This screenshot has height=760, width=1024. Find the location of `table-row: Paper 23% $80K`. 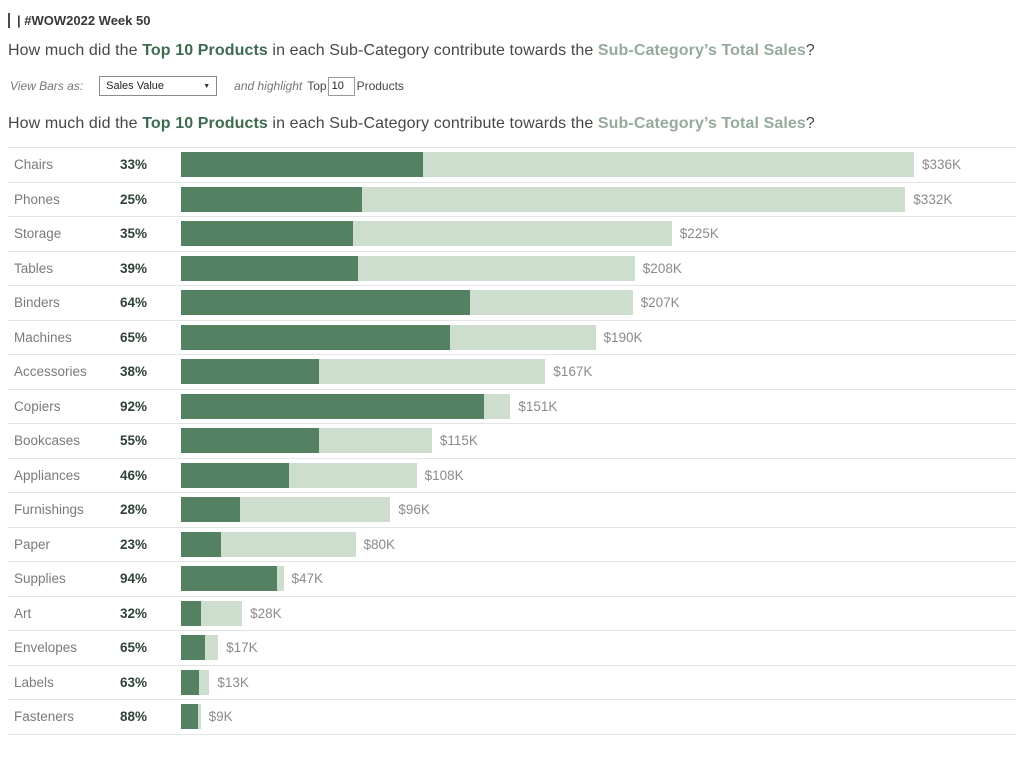

table-row: Paper 23% $80K is located at coordinates (512, 544).